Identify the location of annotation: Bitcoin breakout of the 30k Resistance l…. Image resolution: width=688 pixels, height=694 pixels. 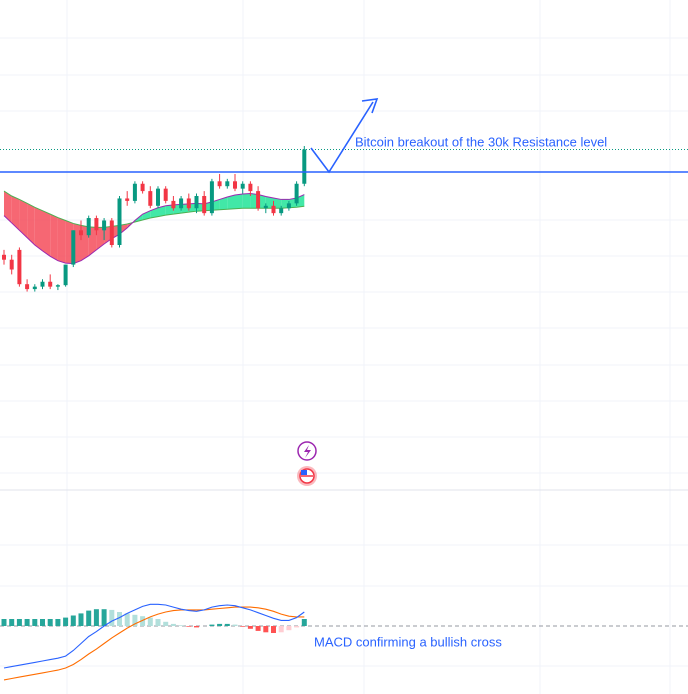
(481, 141).